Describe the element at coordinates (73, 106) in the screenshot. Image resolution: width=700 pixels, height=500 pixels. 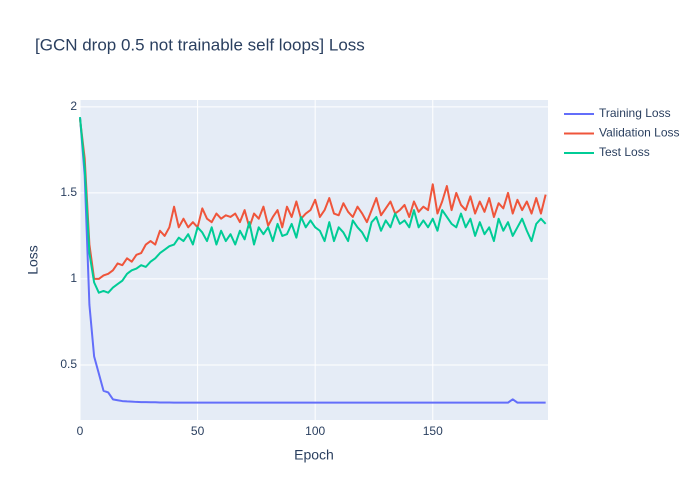
I see `y-tick-label: 2` at that location.